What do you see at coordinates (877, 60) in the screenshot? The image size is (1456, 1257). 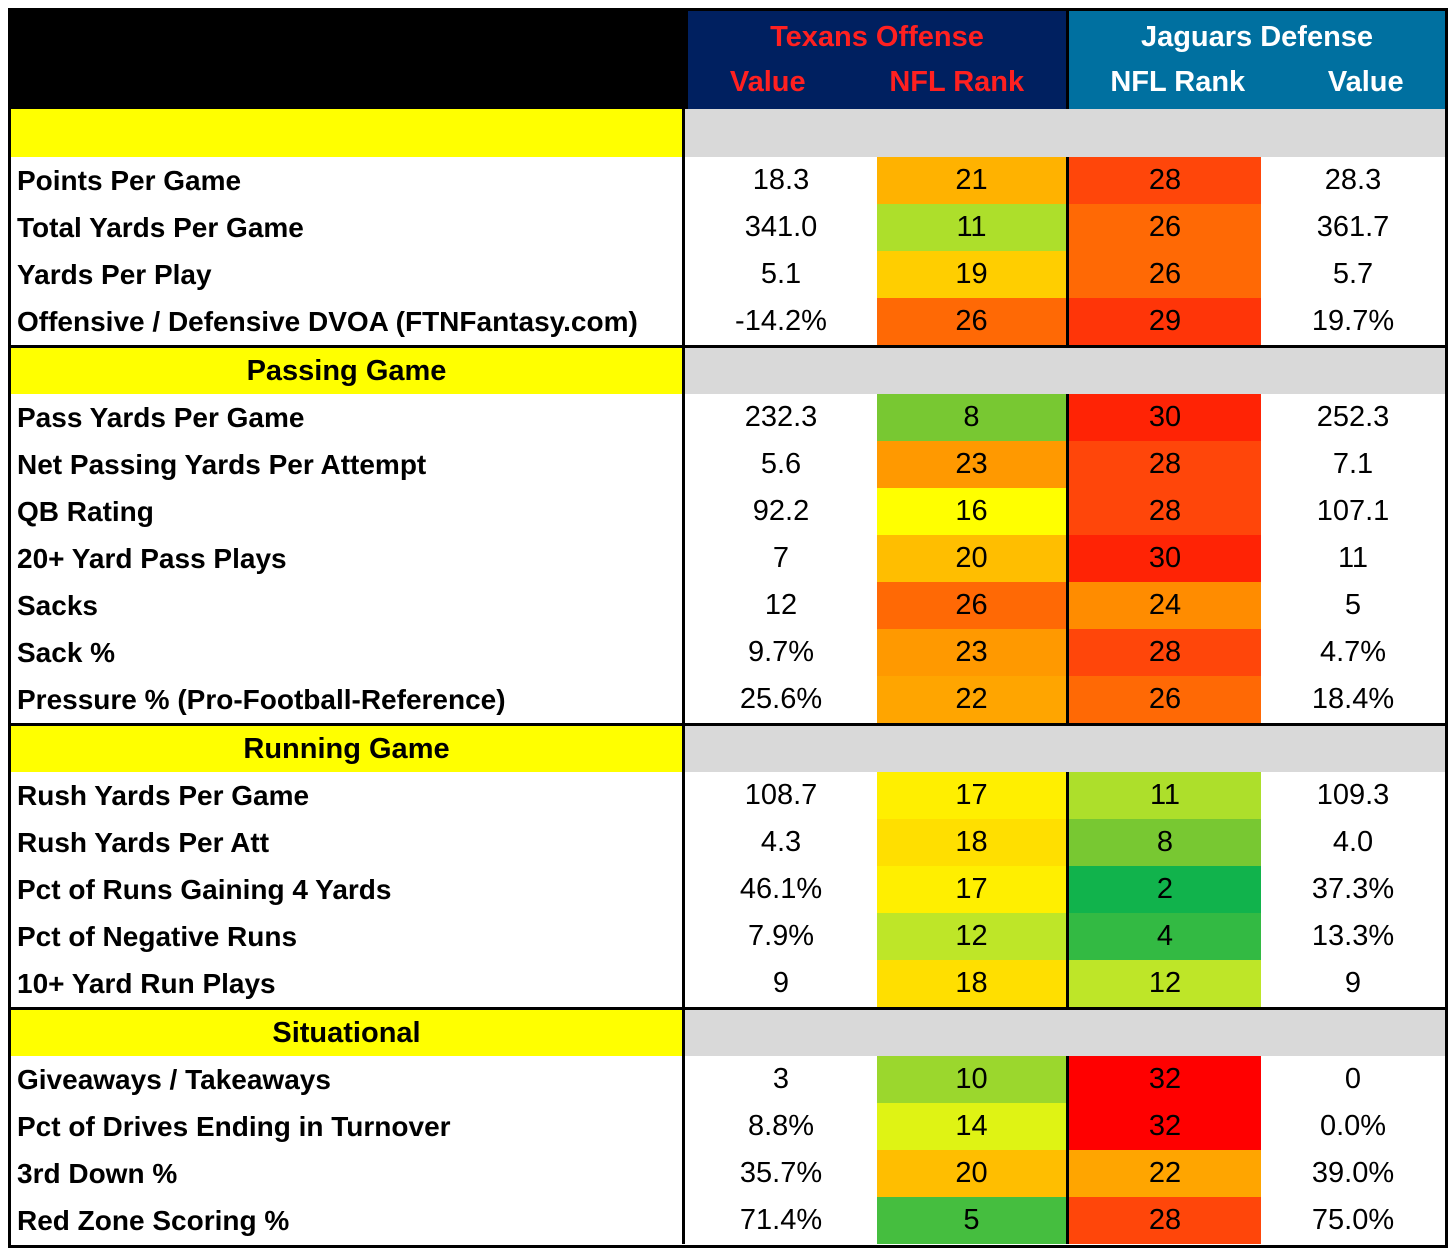 I see `texans-offense-header: Texans Offense Value NFL Rank` at bounding box center [877, 60].